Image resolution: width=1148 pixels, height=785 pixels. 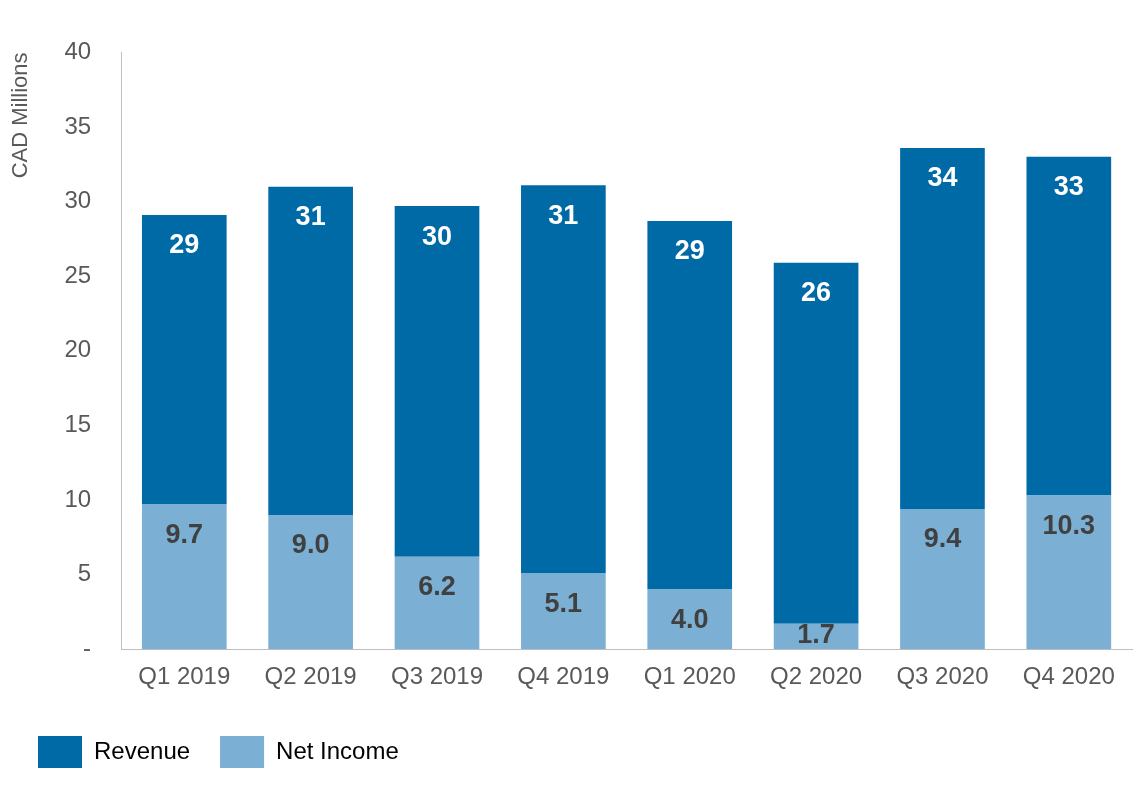 What do you see at coordinates (942, 538) in the screenshot?
I see `data-label: 9.4` at bounding box center [942, 538].